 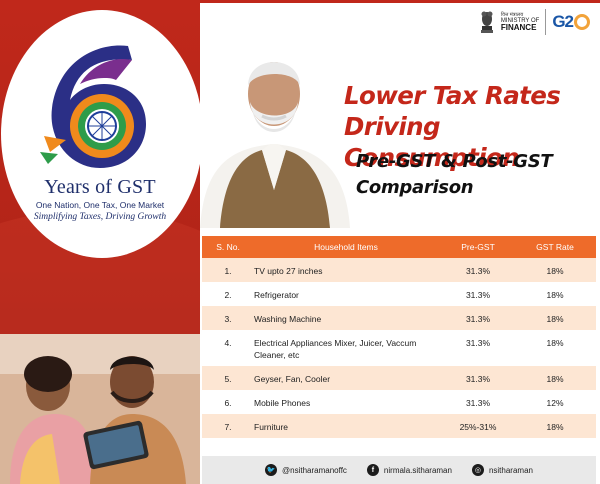 I want to click on subheadline-line1: Pre-GST & Post-GST, so click(x=454, y=161).